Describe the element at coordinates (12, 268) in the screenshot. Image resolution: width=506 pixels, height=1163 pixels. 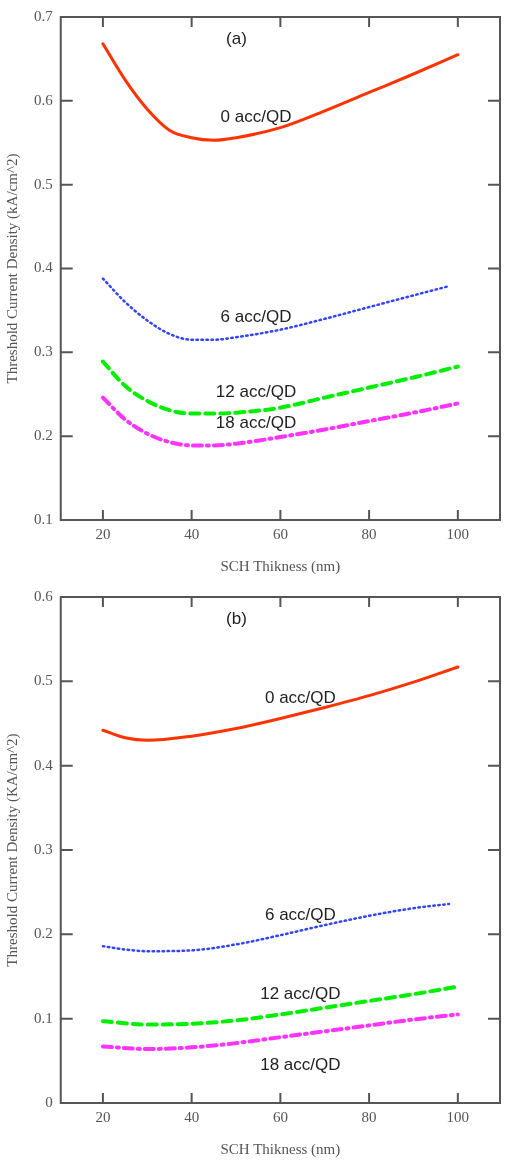
I see `y-axis-title: Threshold Current Density (kA/cm^2)` at that location.